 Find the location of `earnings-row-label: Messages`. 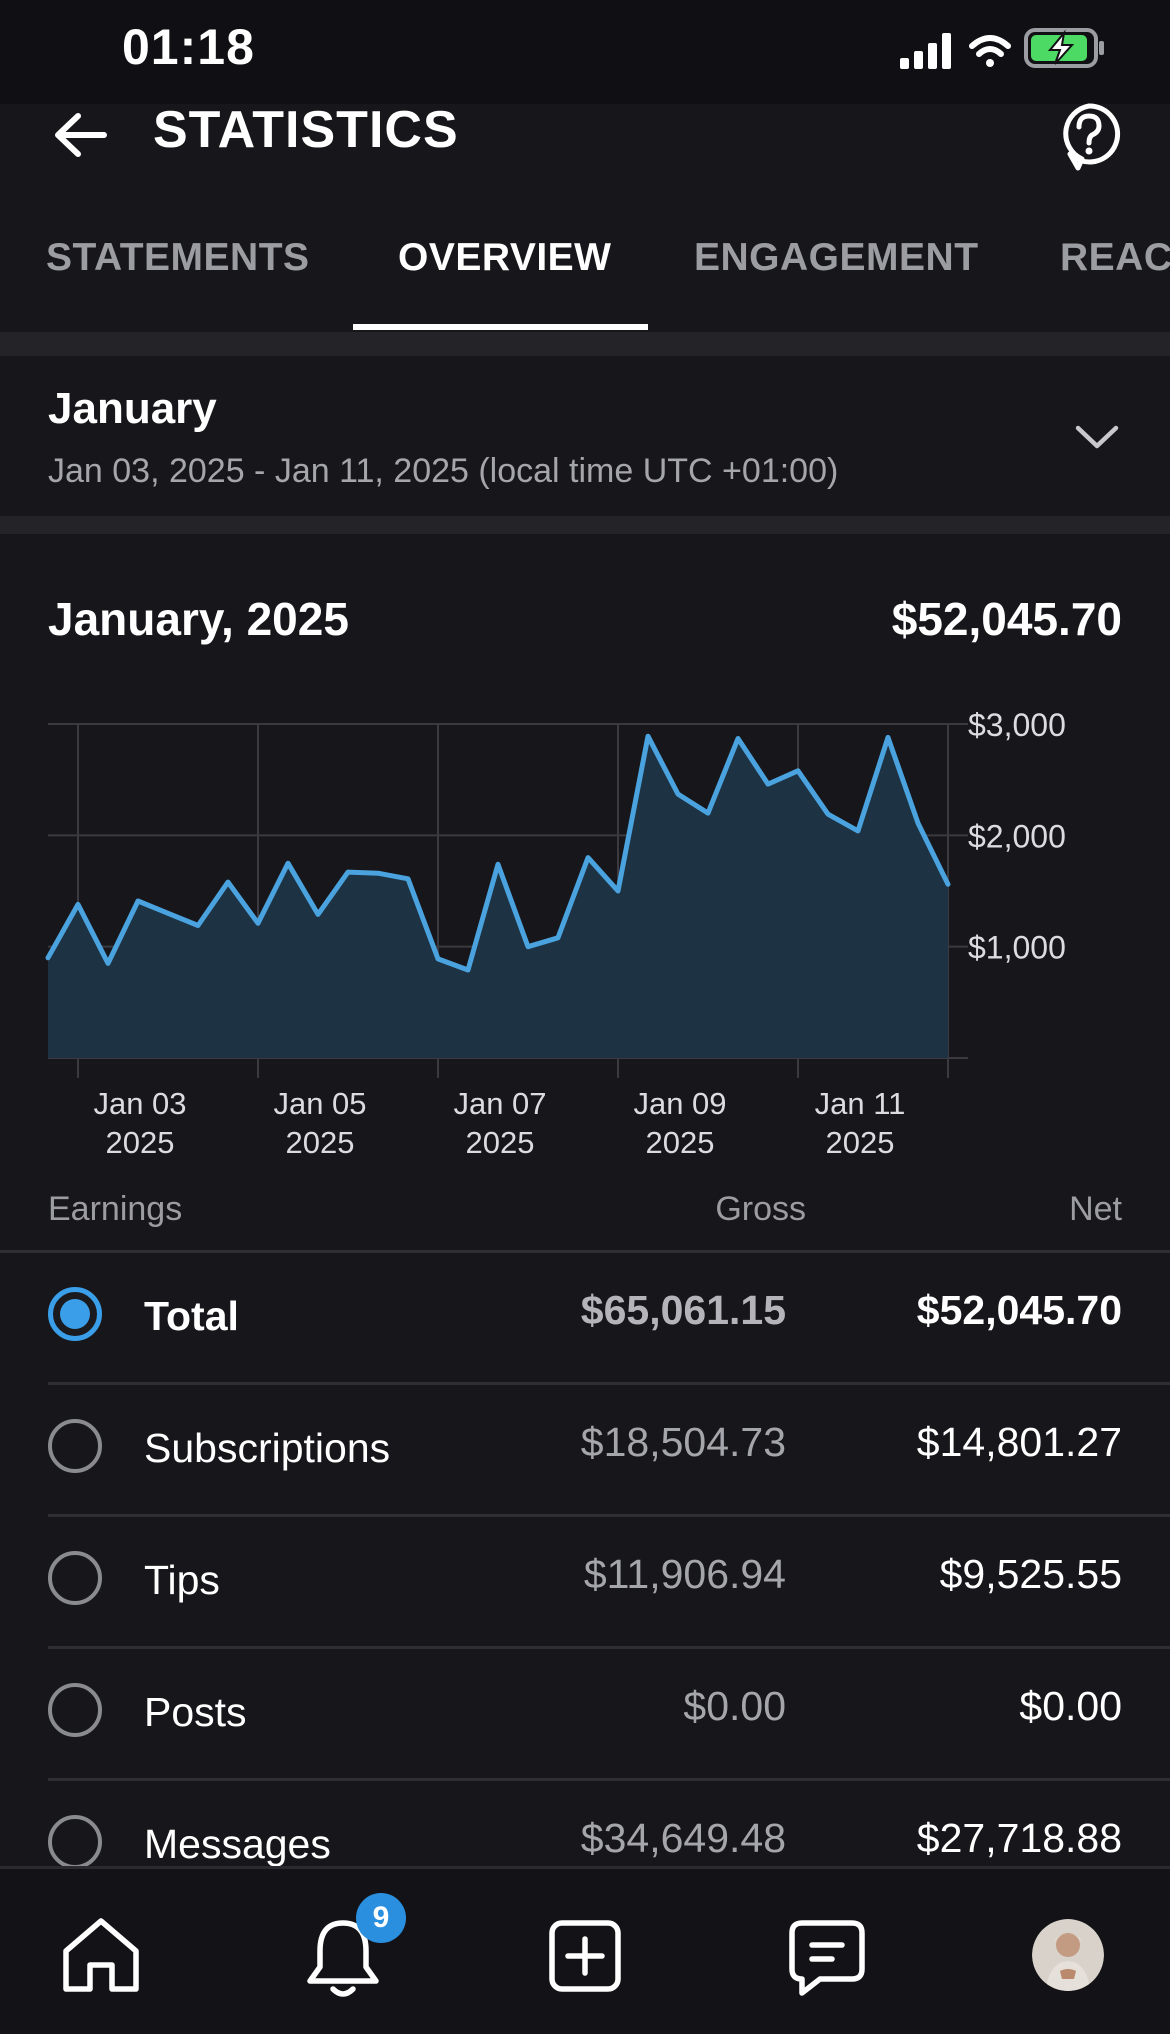

earnings-row-label: Messages is located at coordinates (237, 1844).